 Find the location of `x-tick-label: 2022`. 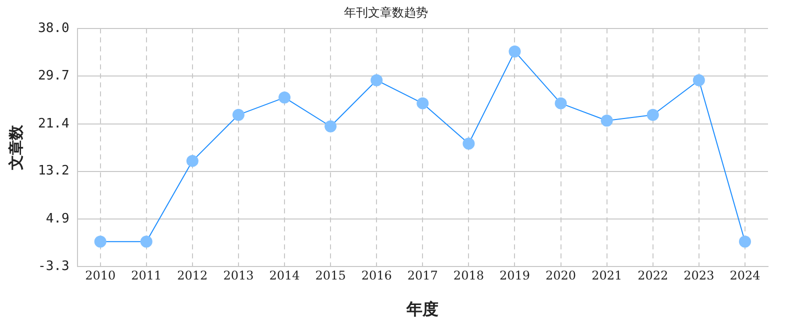

x-tick-label: 2022 is located at coordinates (653, 275).